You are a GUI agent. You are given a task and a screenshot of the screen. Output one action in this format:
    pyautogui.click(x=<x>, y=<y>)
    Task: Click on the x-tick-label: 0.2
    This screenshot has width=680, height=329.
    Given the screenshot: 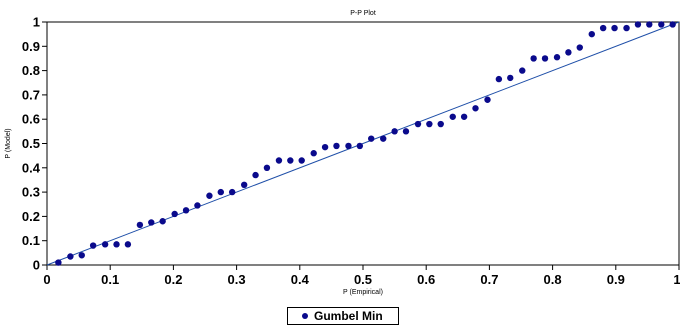 What is the action you would take?
    pyautogui.click(x=173, y=279)
    